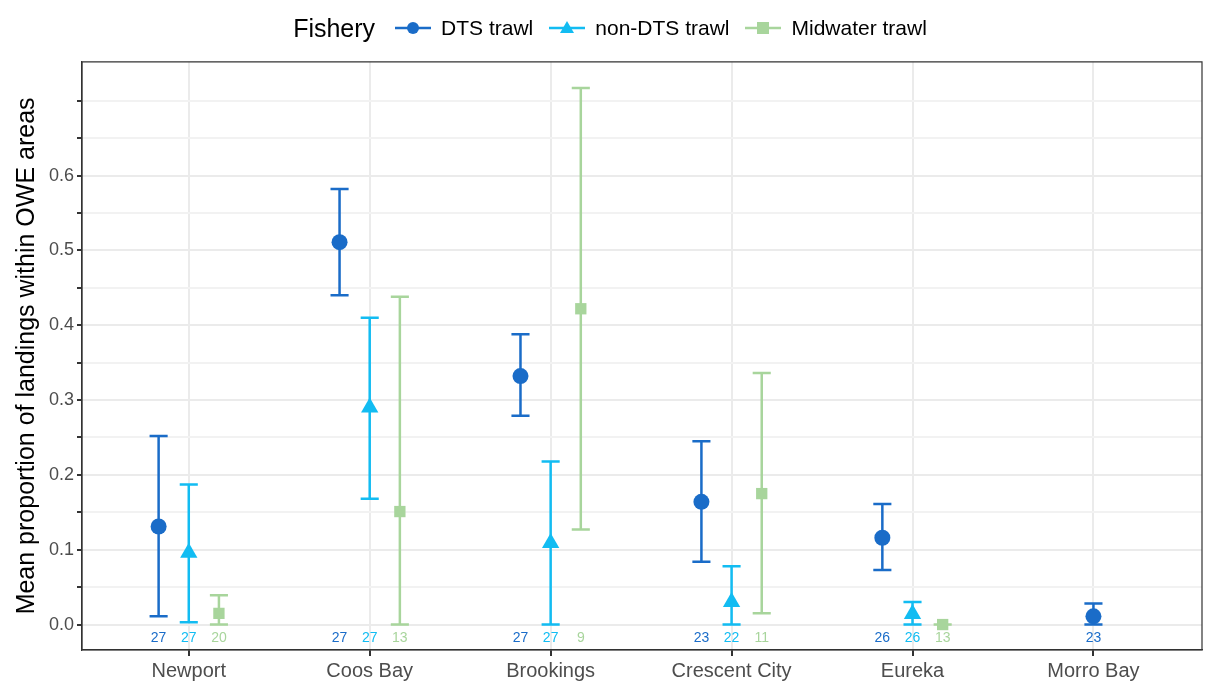 The image size is (1220, 694). Describe the element at coordinates (334, 28) in the screenshot. I see `legend-title: Fishery` at that location.